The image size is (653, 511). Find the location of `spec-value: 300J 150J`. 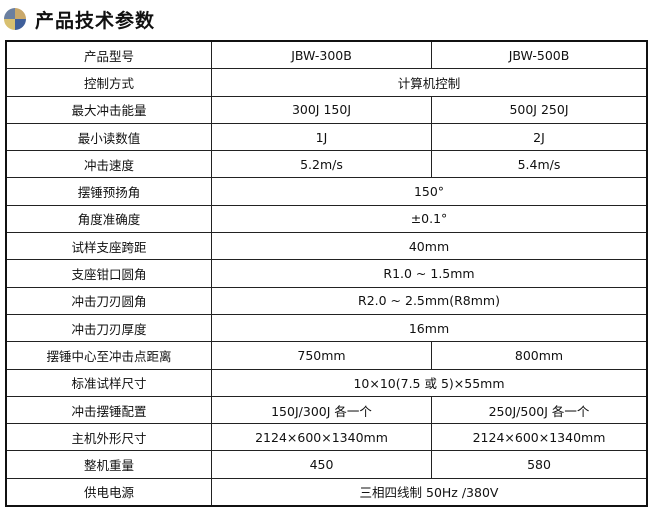

spec-value: 300J 150J is located at coordinates (321, 109).